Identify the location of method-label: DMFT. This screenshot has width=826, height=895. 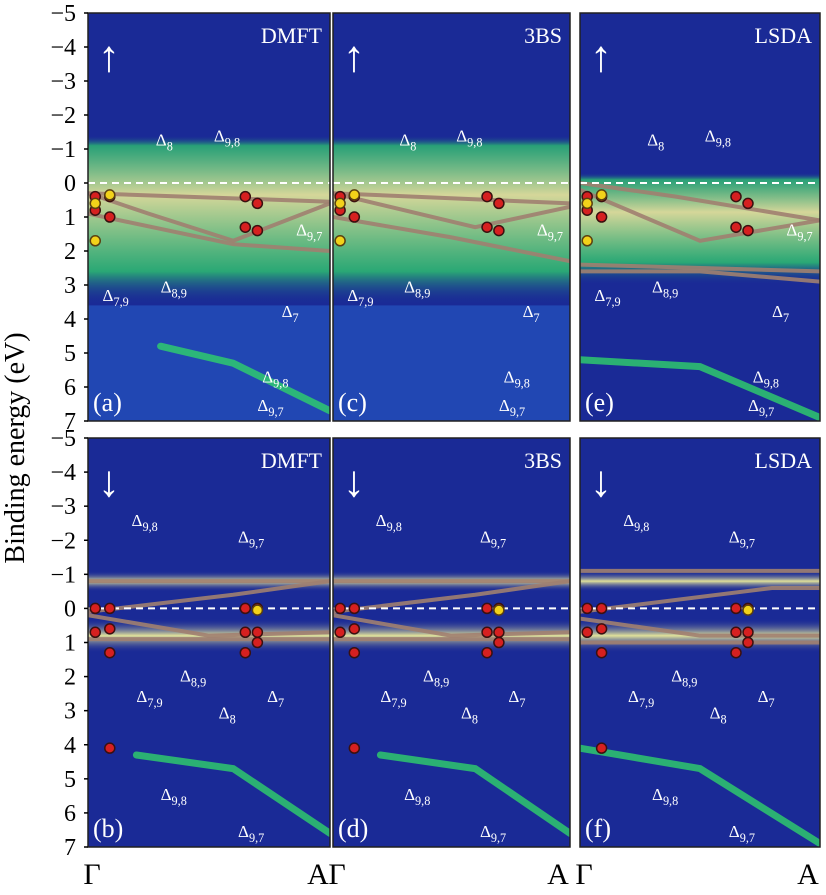
(292, 460).